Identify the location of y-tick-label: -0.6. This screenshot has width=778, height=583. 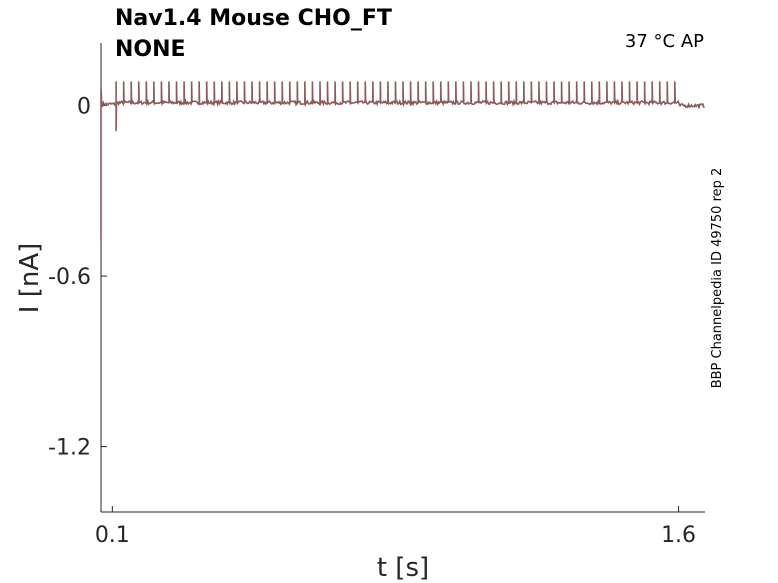
(69, 277).